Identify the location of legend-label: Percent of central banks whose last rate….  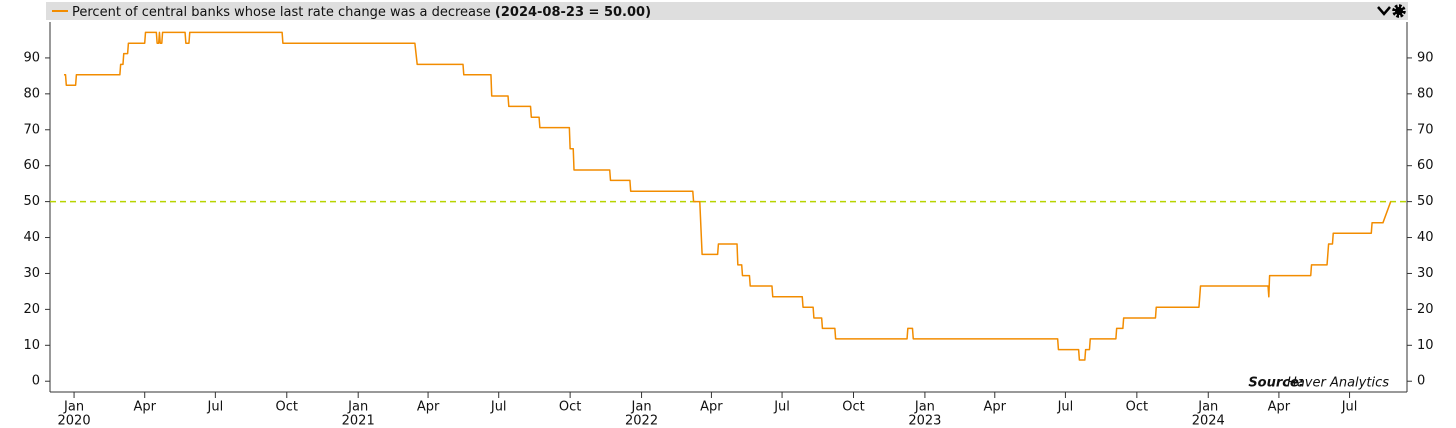
(281, 12).